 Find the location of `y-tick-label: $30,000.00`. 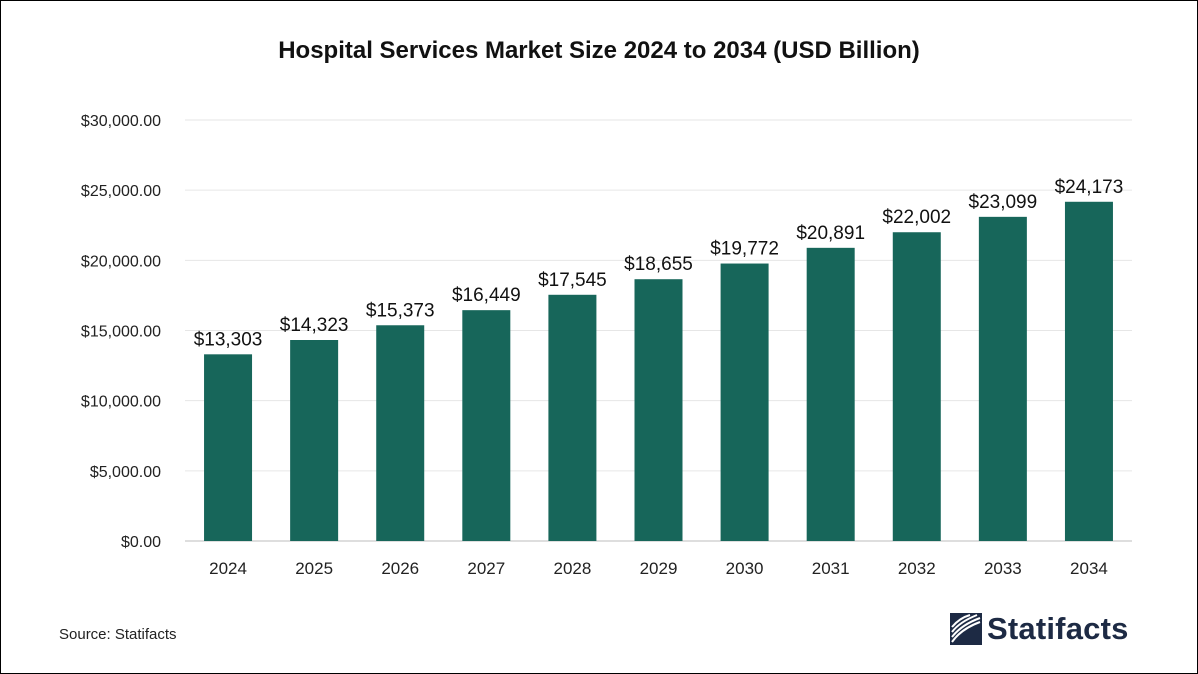

y-tick-label: $30,000.00 is located at coordinates (121, 121).